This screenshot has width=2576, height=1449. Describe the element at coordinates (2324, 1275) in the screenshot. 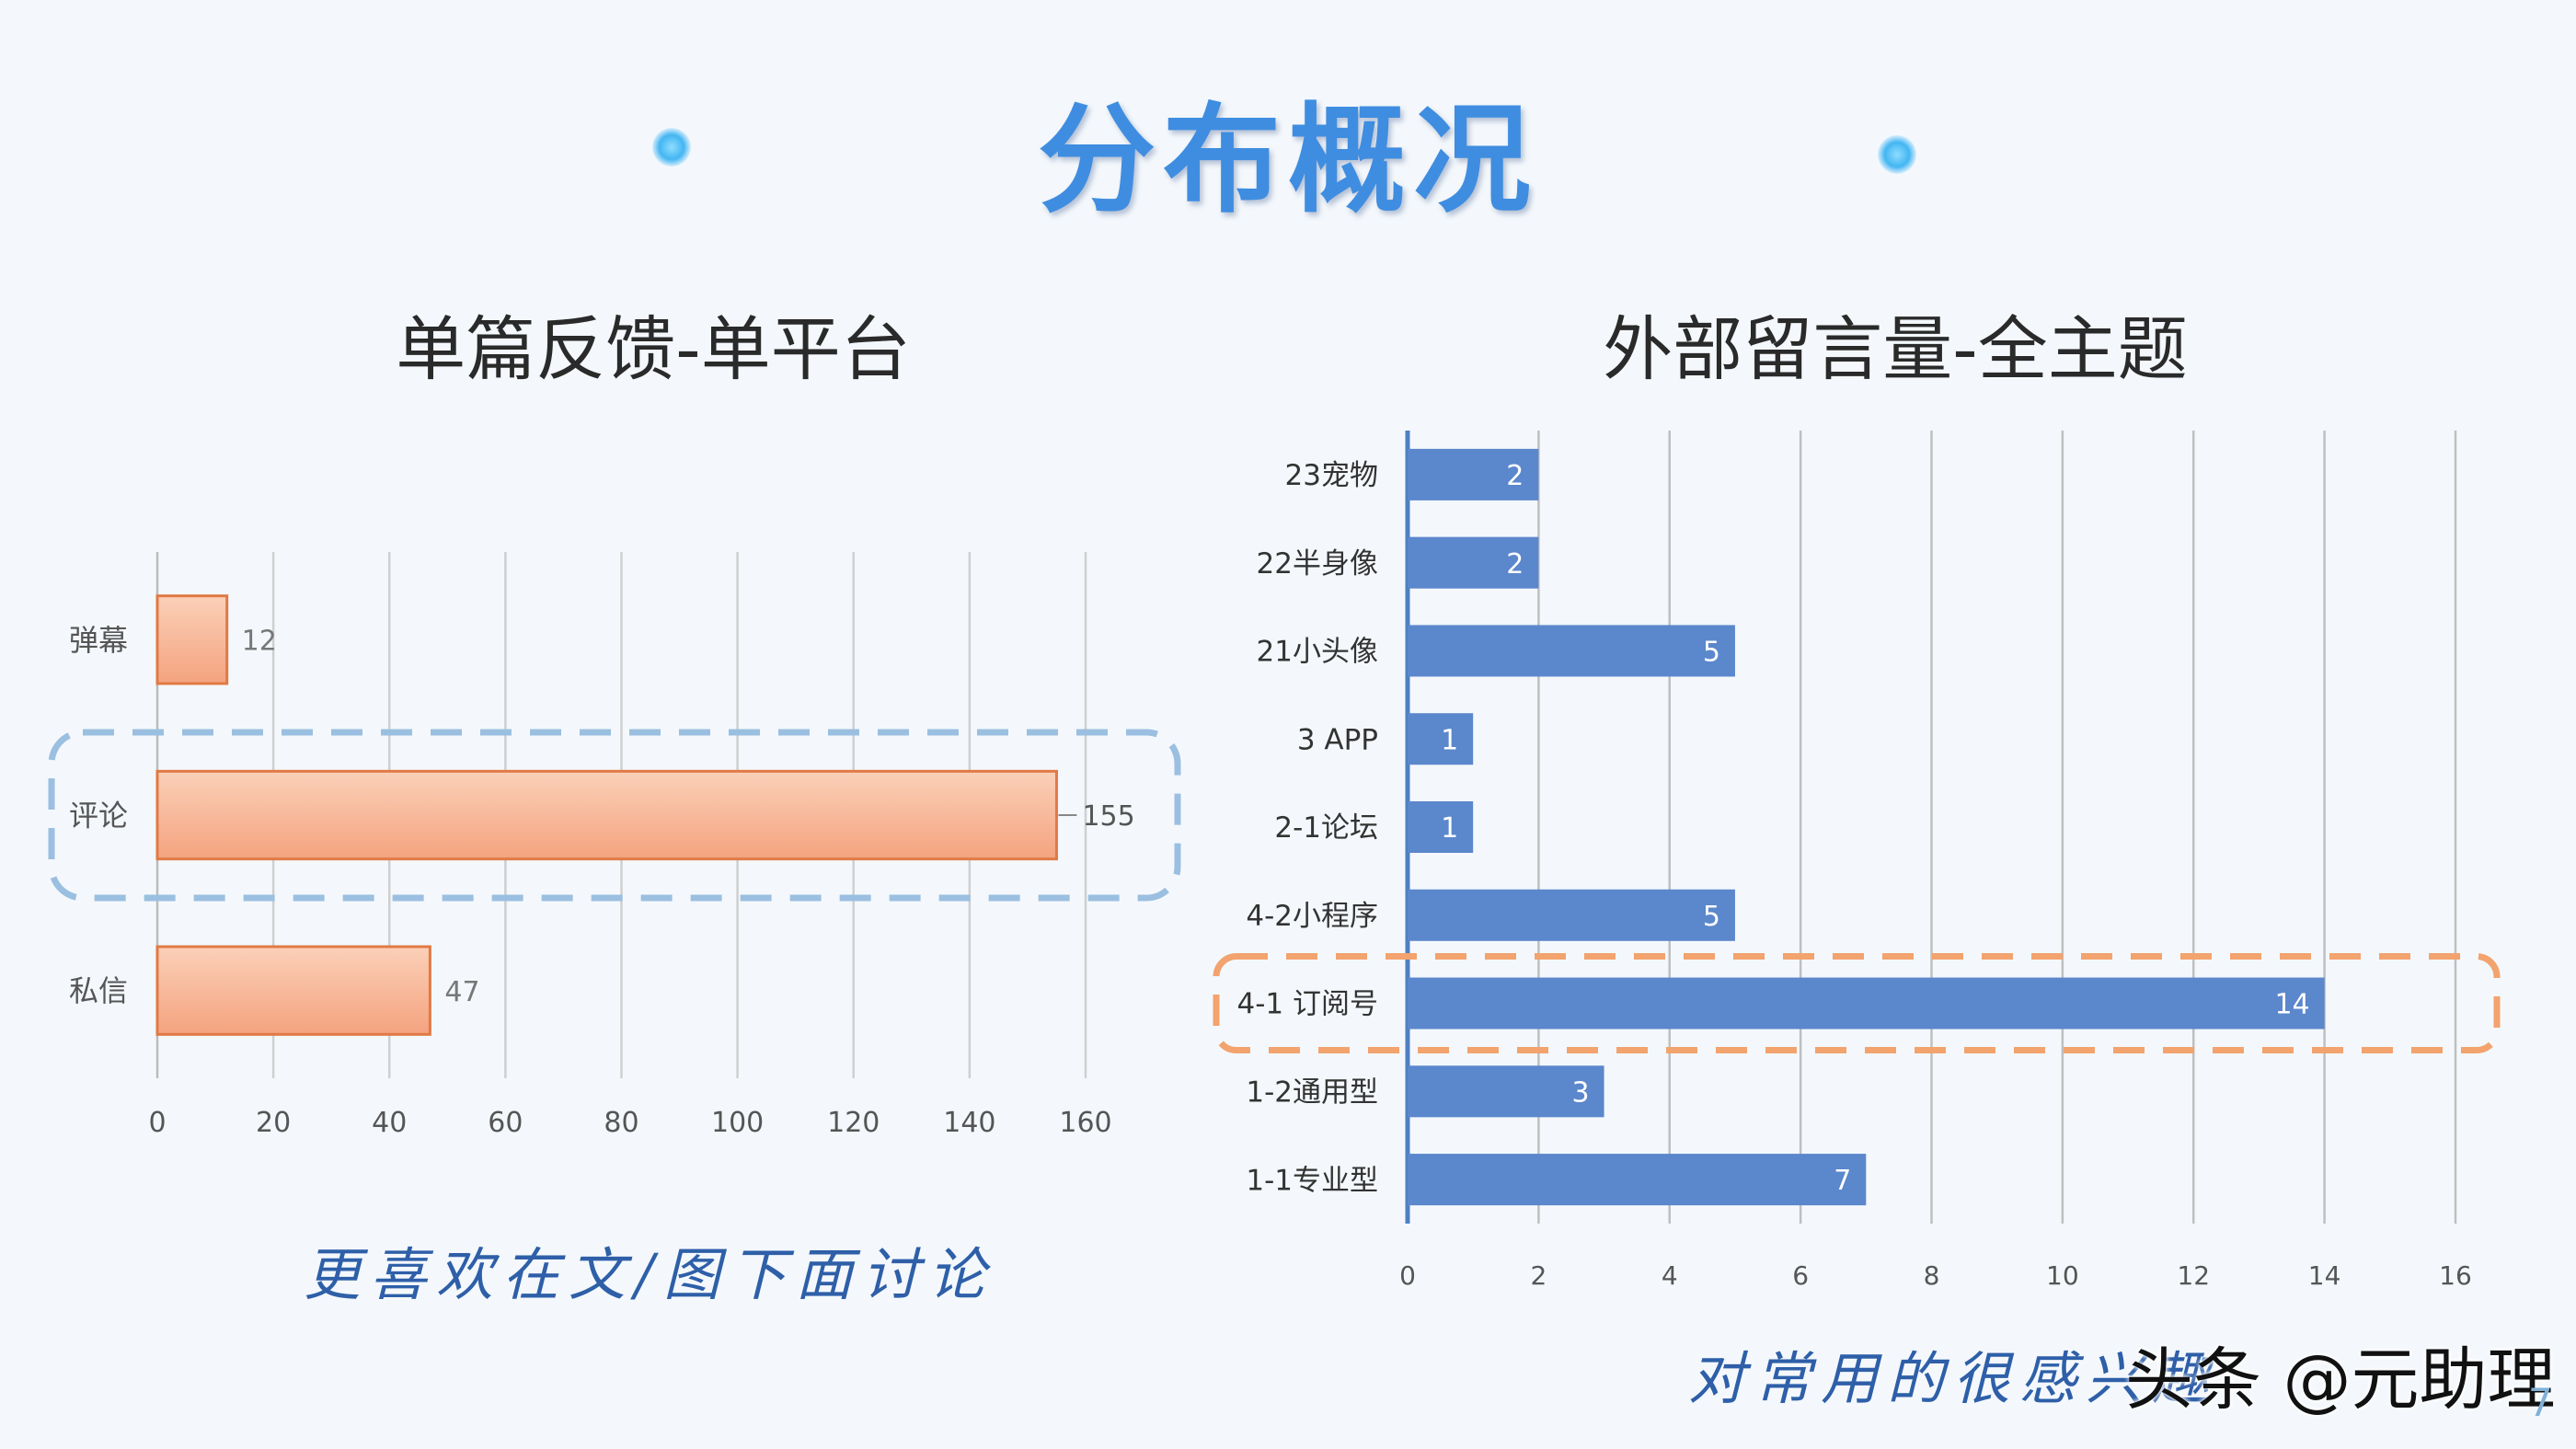

I see `x-tick-label: 14` at that location.